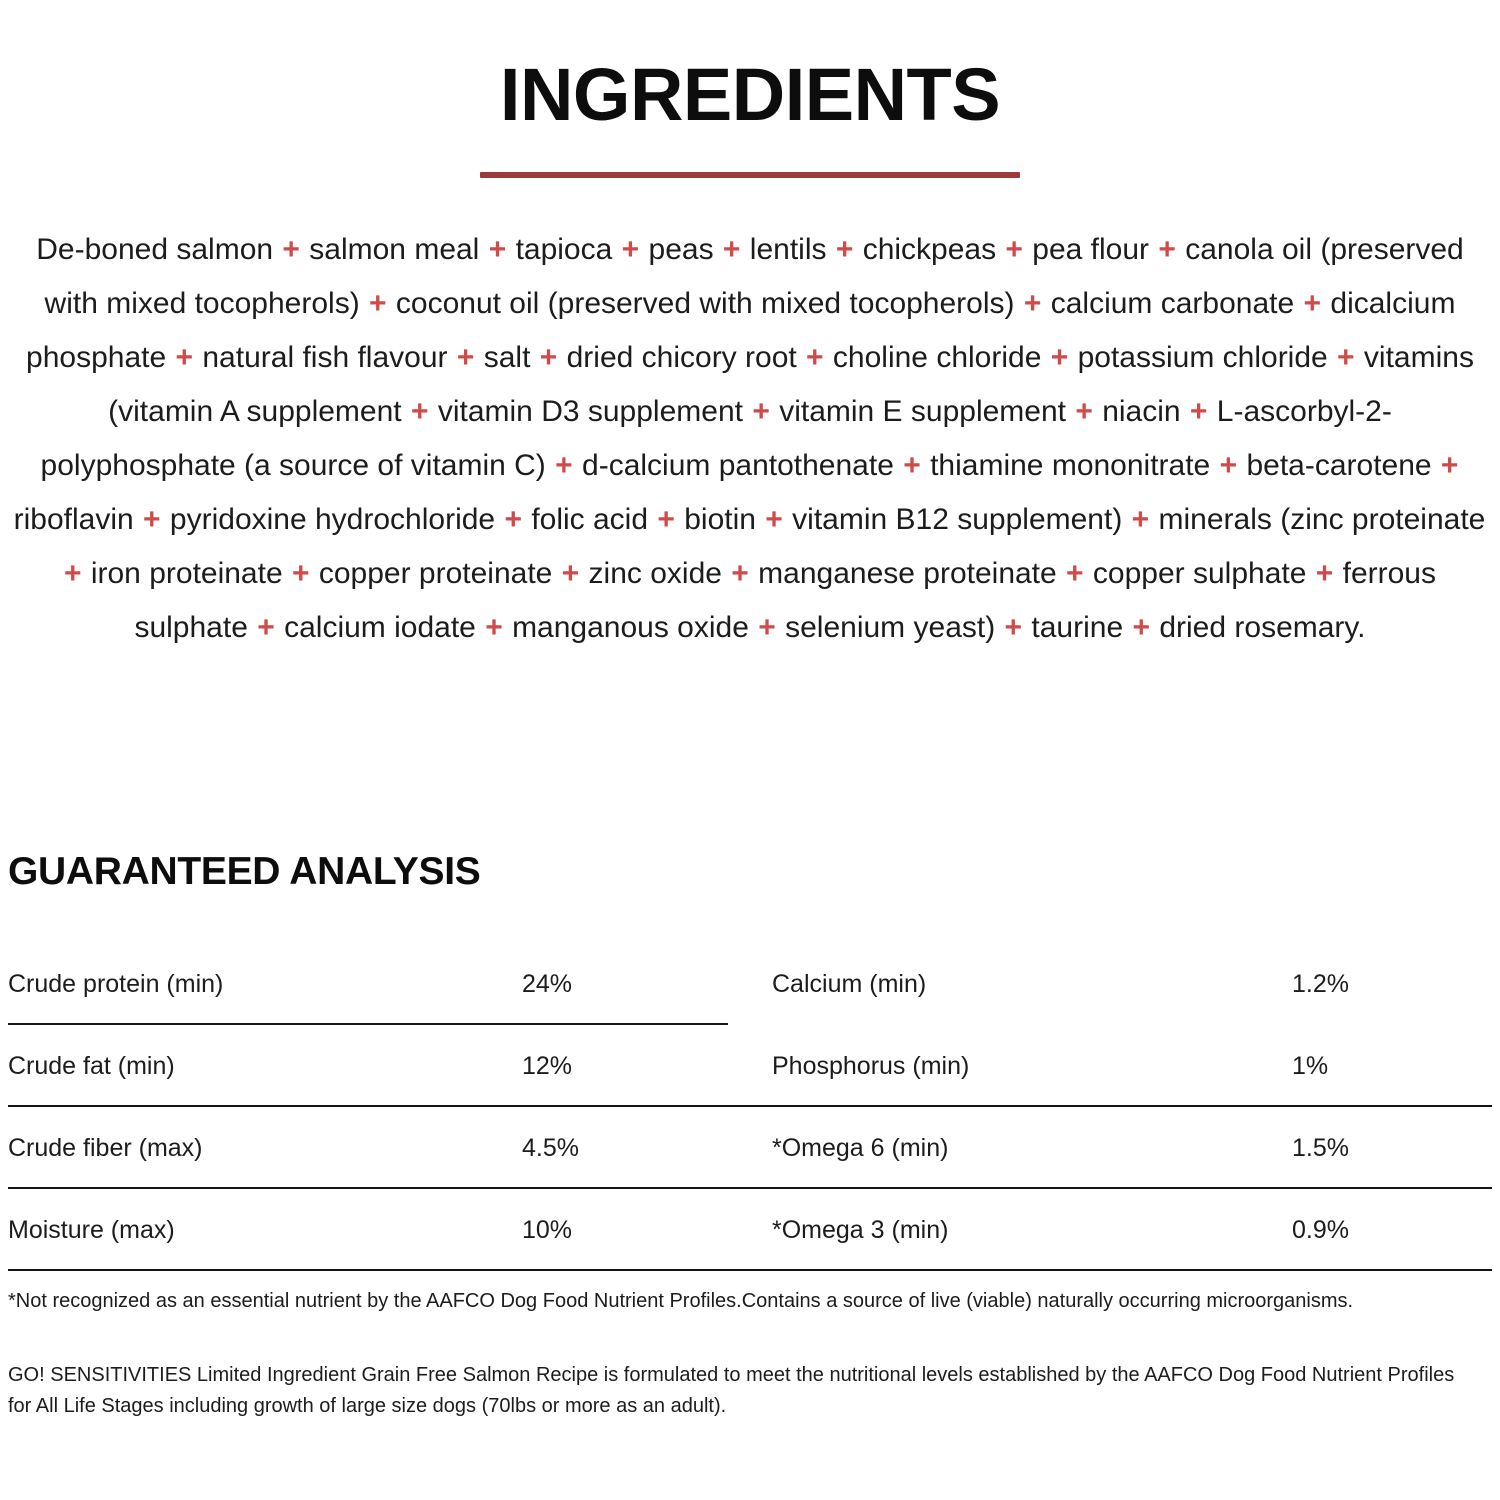  What do you see at coordinates (655, 573) in the screenshot?
I see `ingredient-item: zinc oxide` at bounding box center [655, 573].